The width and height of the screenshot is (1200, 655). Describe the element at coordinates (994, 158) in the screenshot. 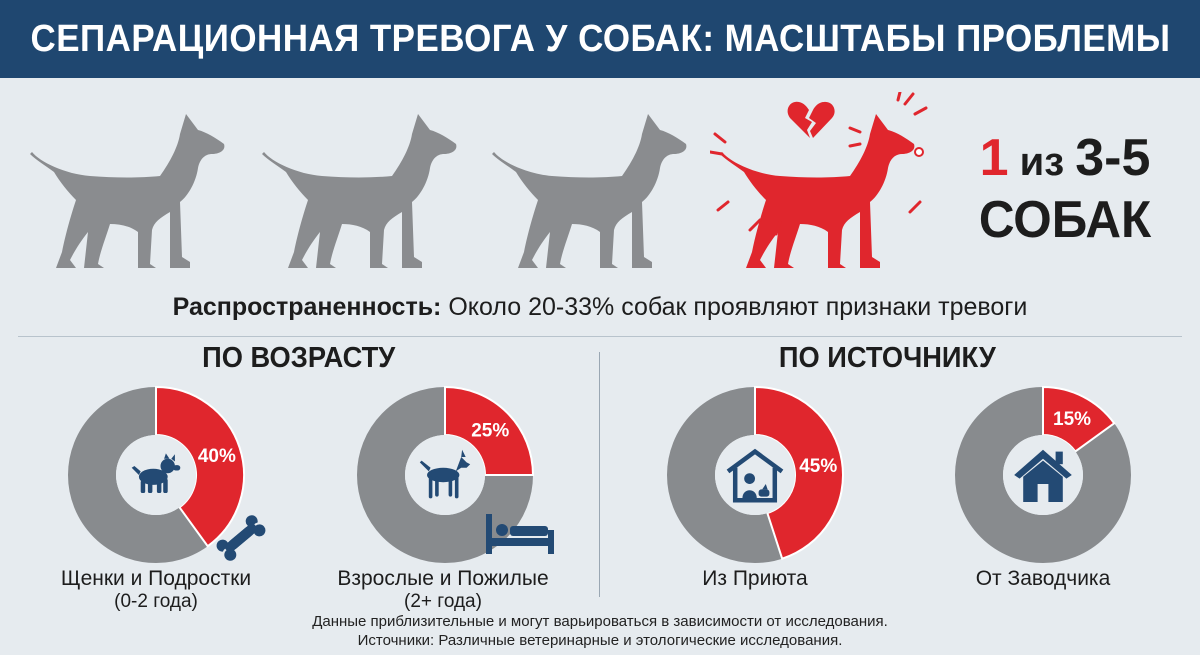

I see `big-stat-one: 1` at that location.